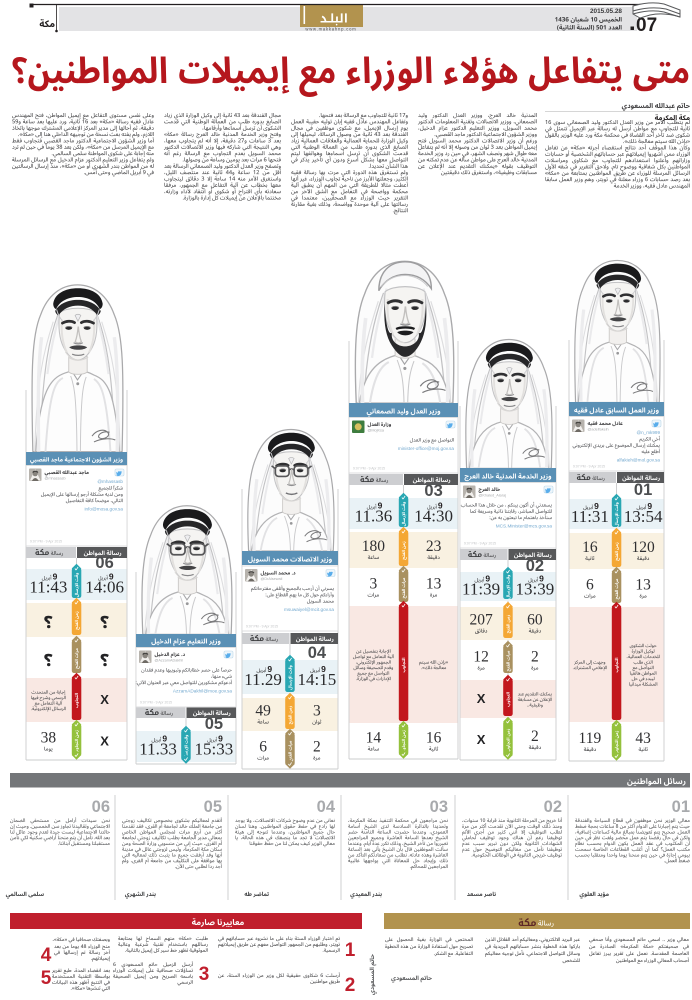  What do you see at coordinates (330, 29) in the screenshot?
I see `svg-text: www.makkahnp.com` at bounding box center [330, 29].